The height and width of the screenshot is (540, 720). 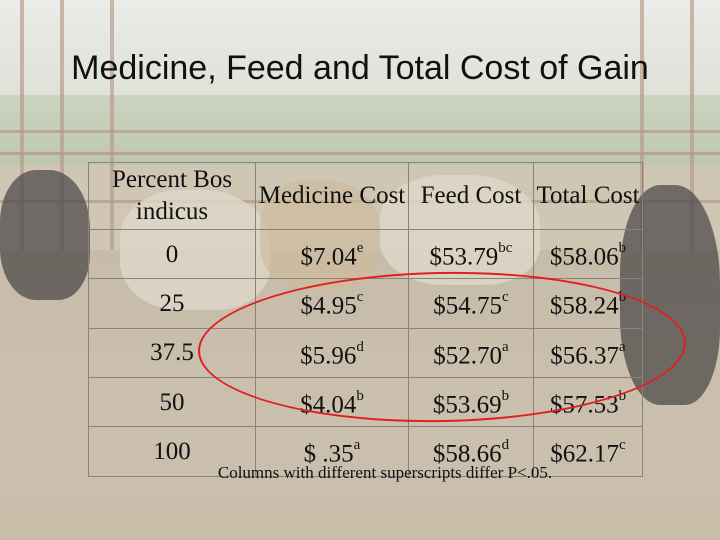 I want to click on value: $54.75, so click(x=468, y=306).